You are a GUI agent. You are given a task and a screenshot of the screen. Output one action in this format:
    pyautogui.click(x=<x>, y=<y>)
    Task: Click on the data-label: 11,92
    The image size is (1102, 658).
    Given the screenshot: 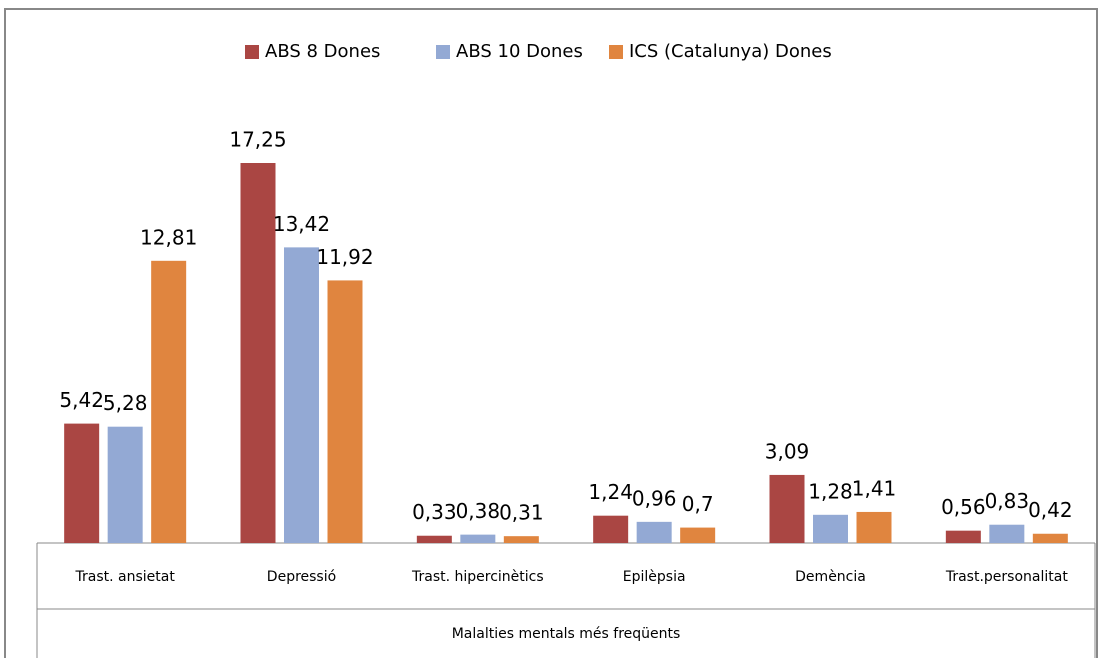 What is the action you would take?
    pyautogui.click(x=344, y=257)
    